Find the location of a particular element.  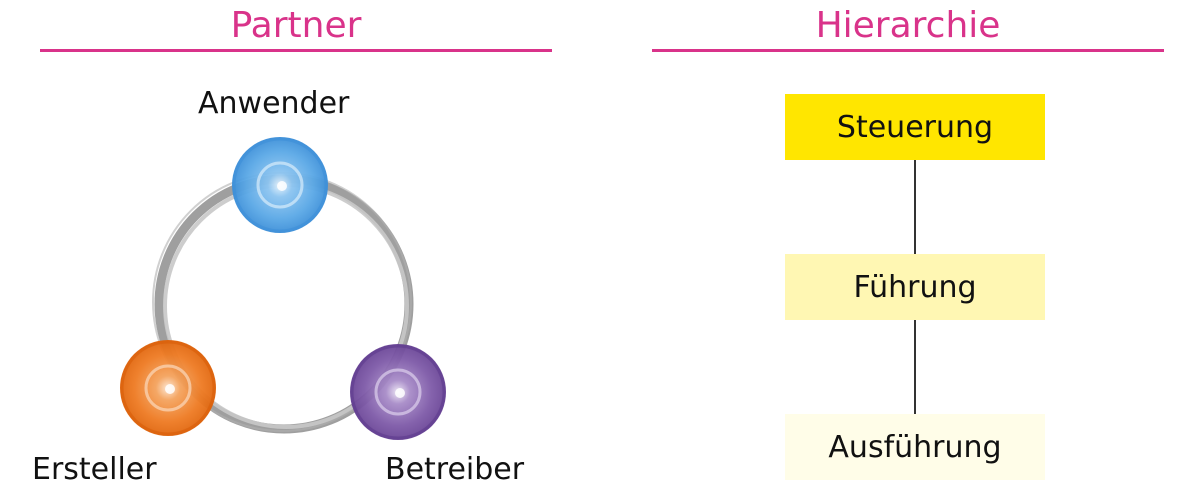

hierarchy-label-ausfuehrung: Ausführung is located at coordinates (915, 447).